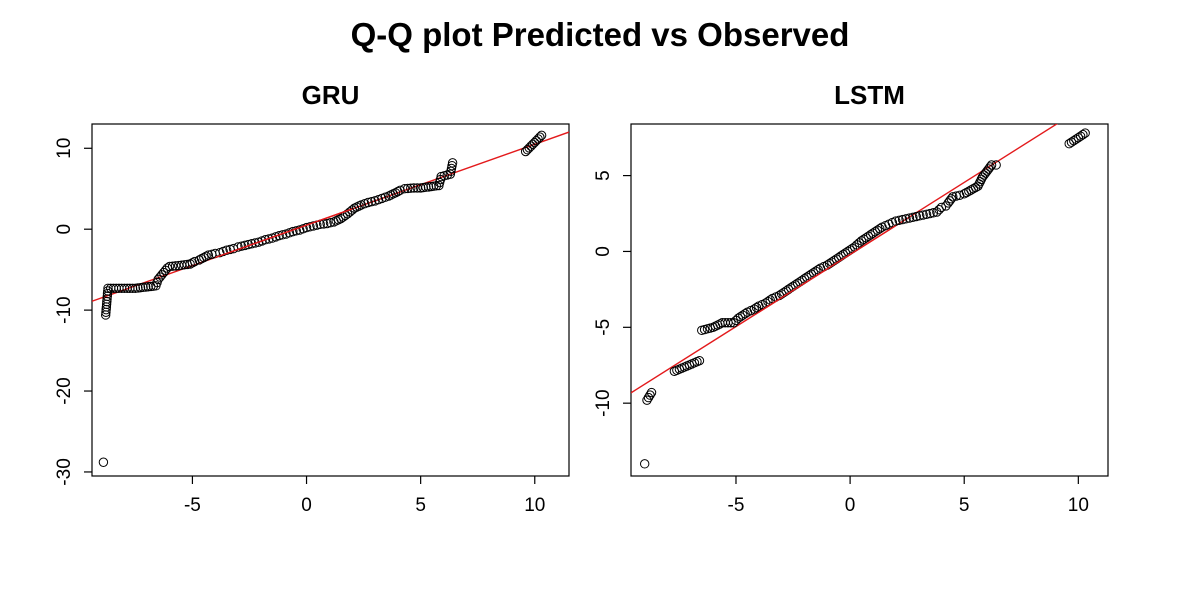 This screenshot has height=600, width=1200. Describe the element at coordinates (869, 95) in the screenshot. I see `panel-title: LSTM` at that location.